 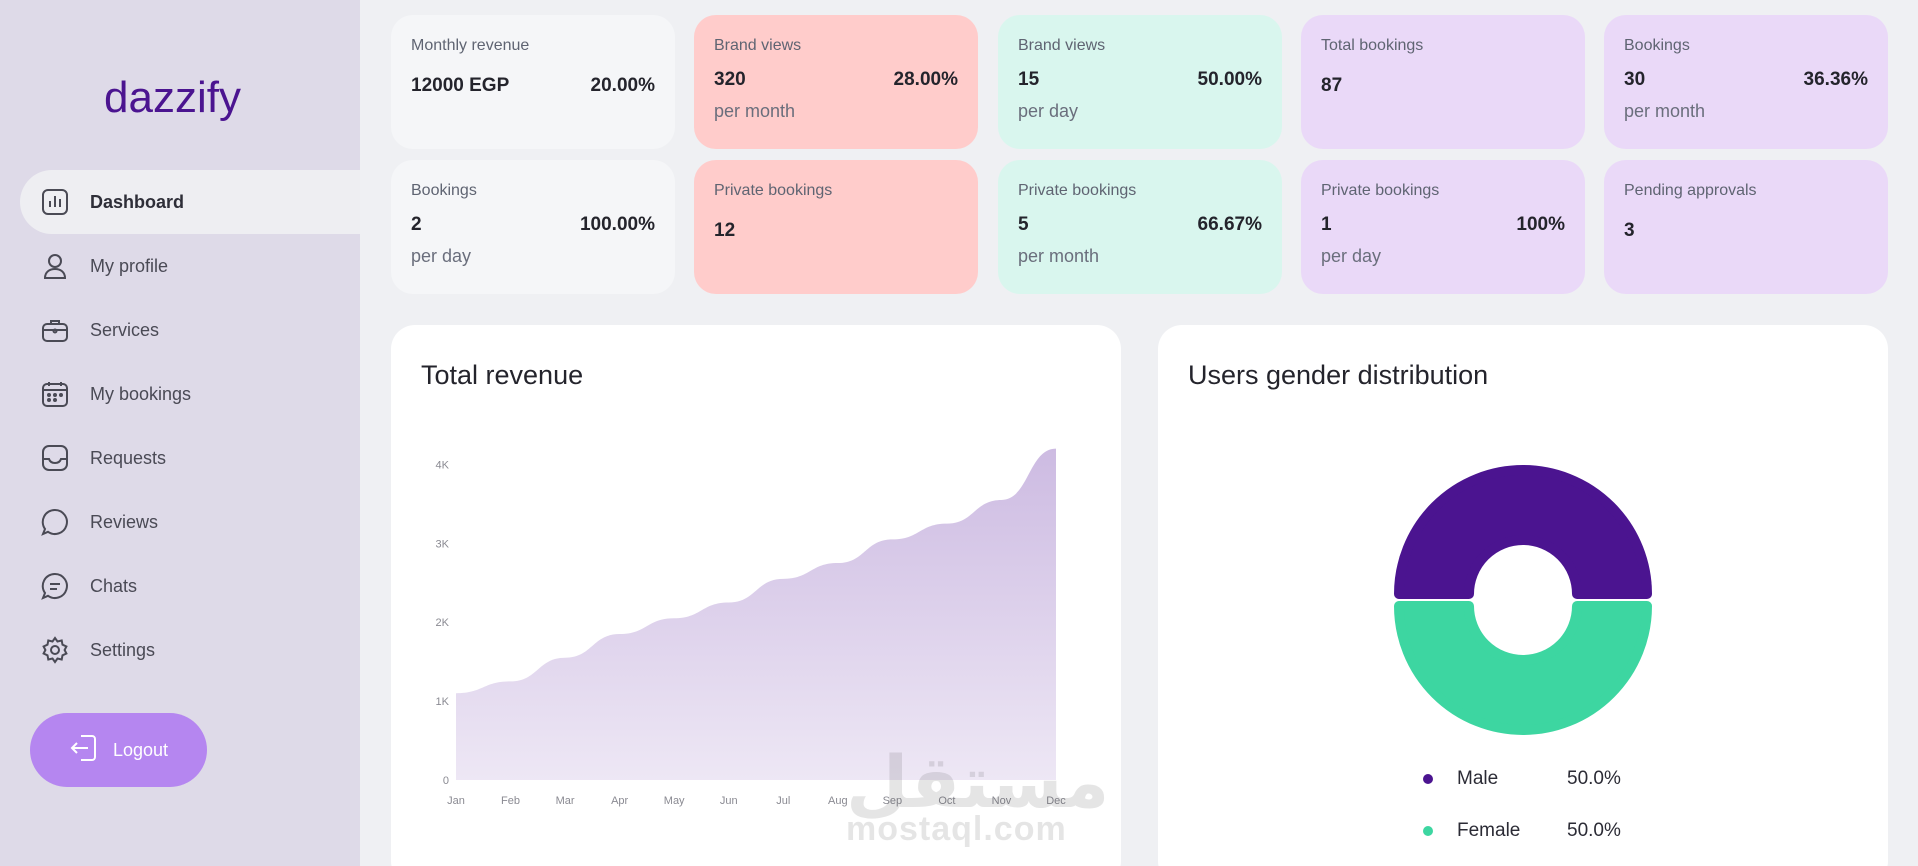 I want to click on logout-icon, so click(x=84, y=750).